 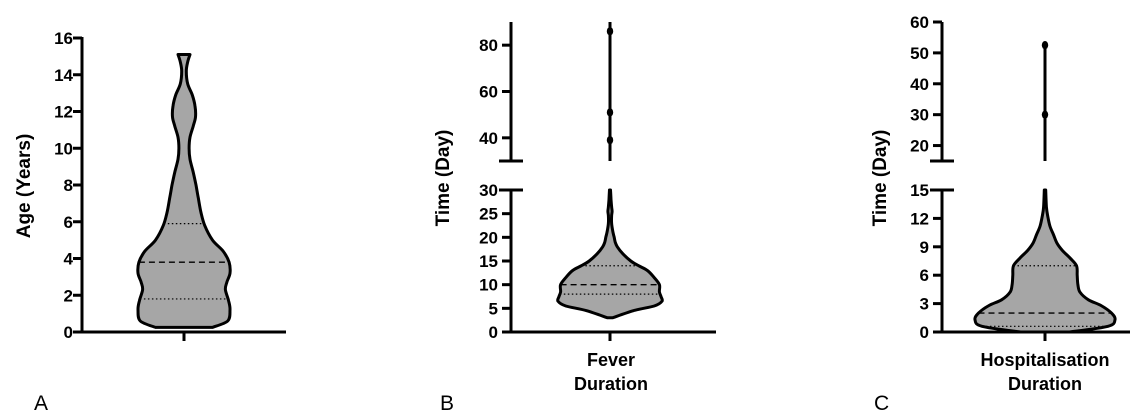 What do you see at coordinates (63, 38) in the screenshot?
I see `y-tick-label: 16` at bounding box center [63, 38].